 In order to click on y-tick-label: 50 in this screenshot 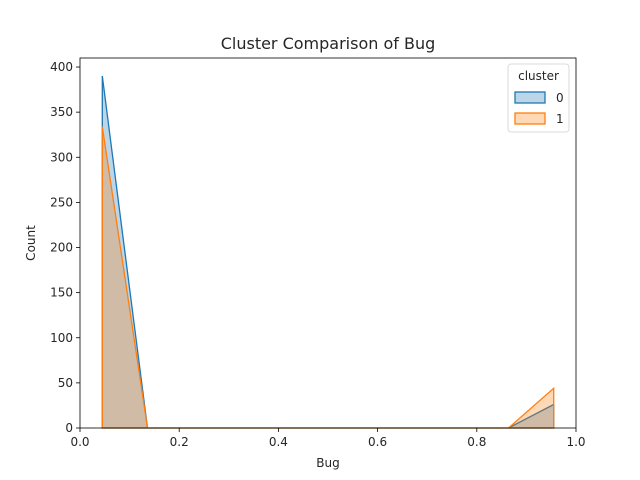, I will do `click(65, 383)`.